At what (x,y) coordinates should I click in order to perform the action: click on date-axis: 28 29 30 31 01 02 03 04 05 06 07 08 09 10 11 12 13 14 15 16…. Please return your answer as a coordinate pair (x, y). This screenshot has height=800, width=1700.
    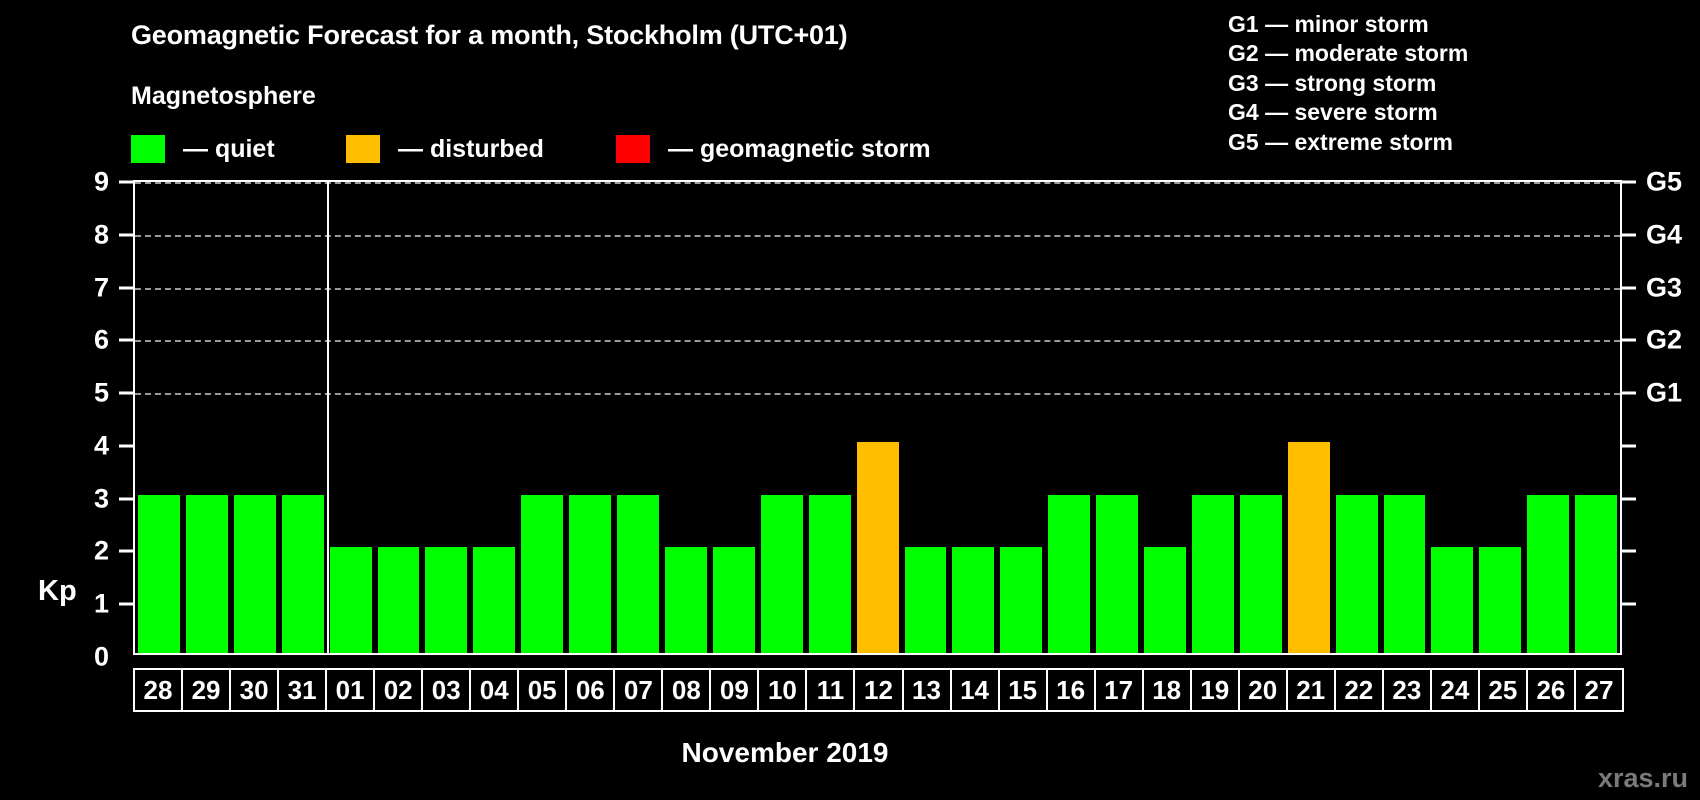
    Looking at the image, I should click on (878, 690).